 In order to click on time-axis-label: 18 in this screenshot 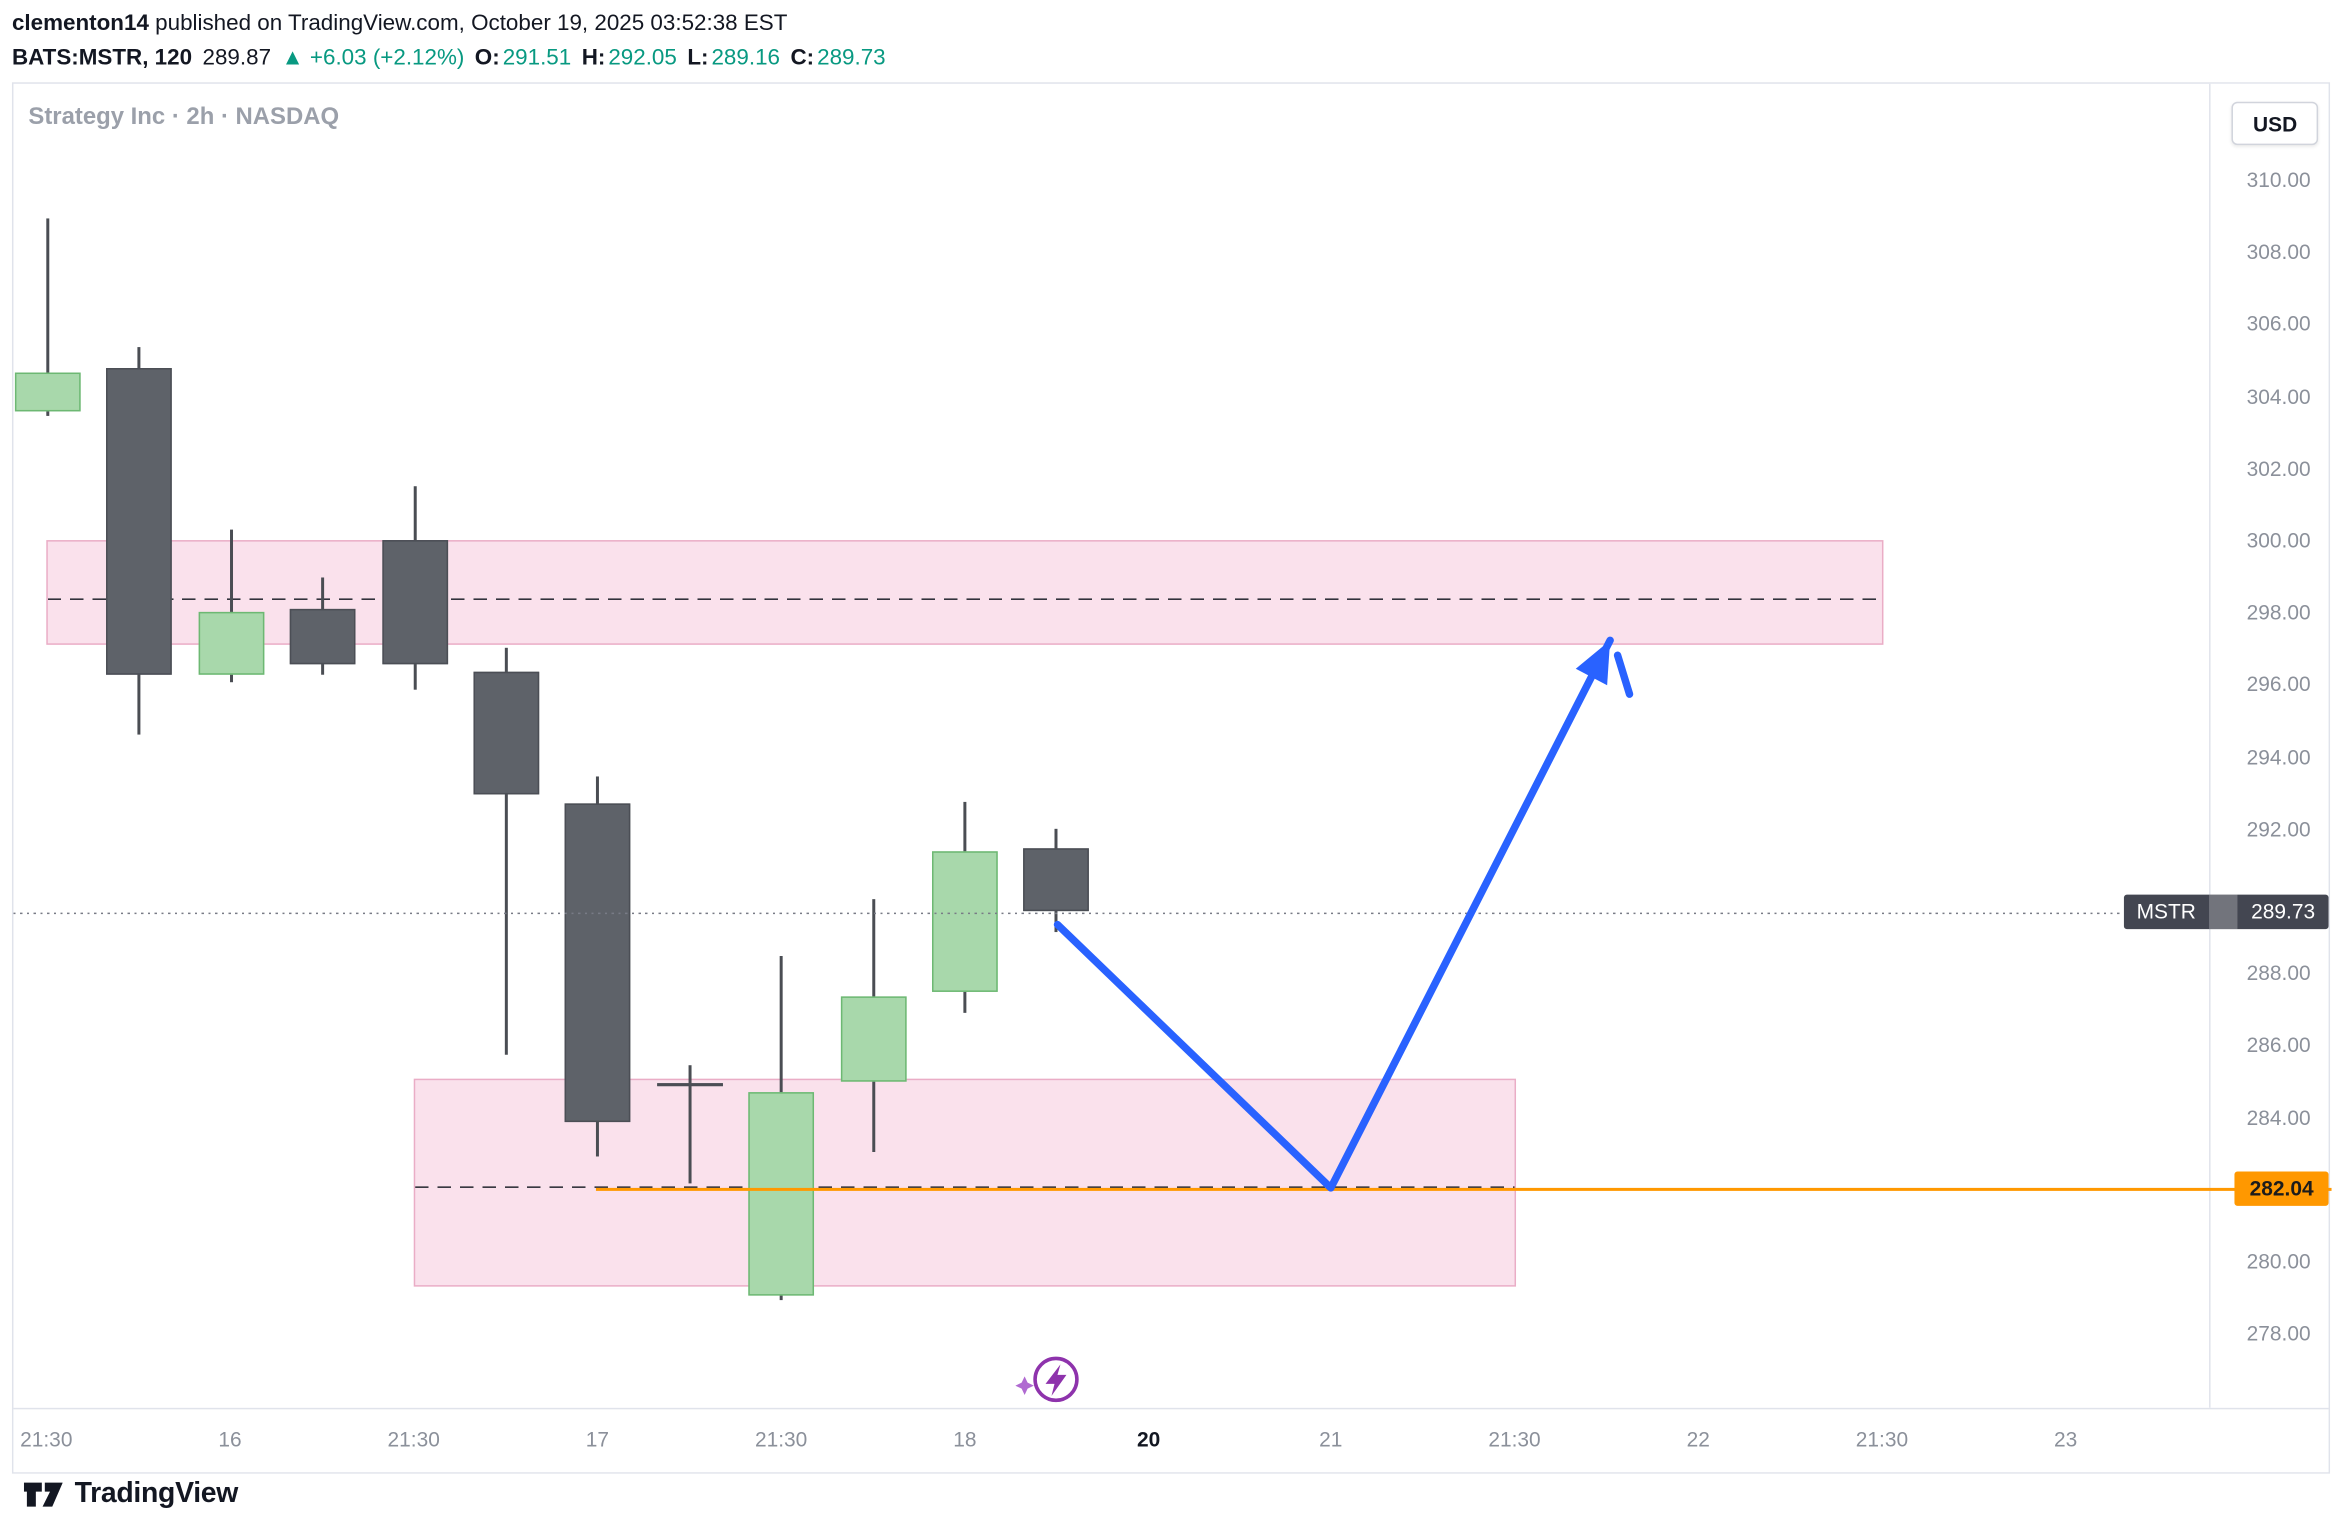, I will do `click(965, 1439)`.